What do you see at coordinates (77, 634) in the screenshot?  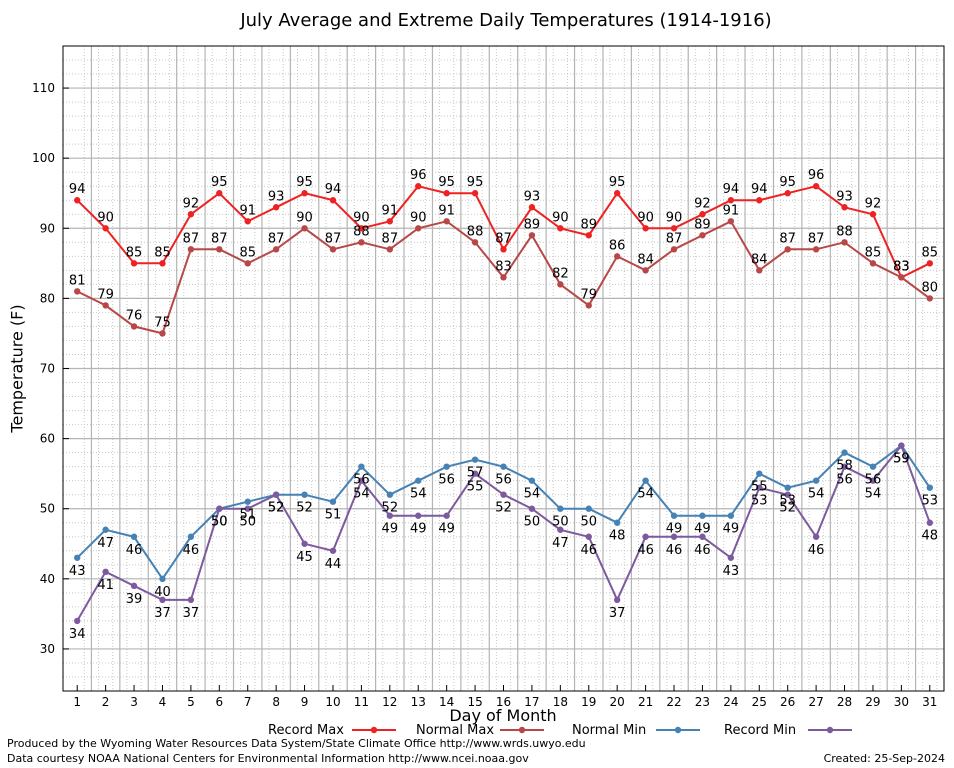 I see `data-label-record-min: 34` at bounding box center [77, 634].